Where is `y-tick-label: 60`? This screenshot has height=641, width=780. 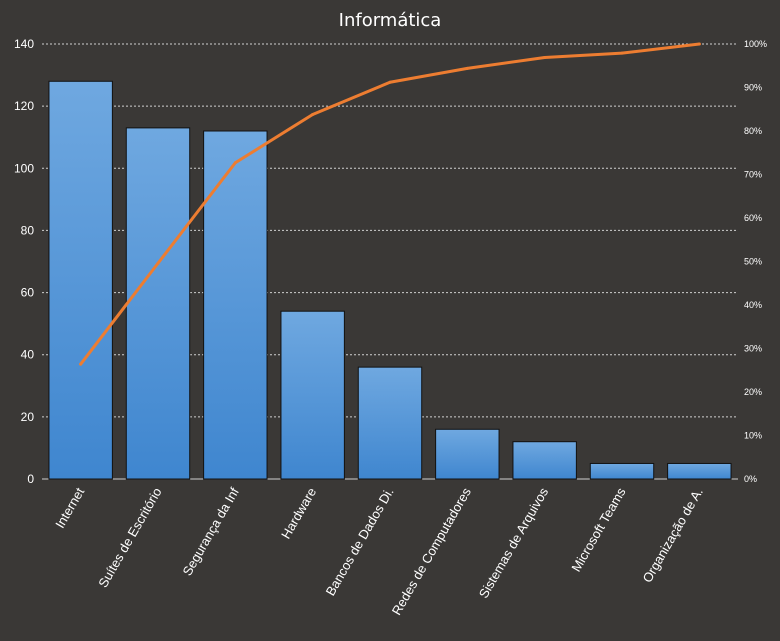
y-tick-label: 60 is located at coordinates (28, 293).